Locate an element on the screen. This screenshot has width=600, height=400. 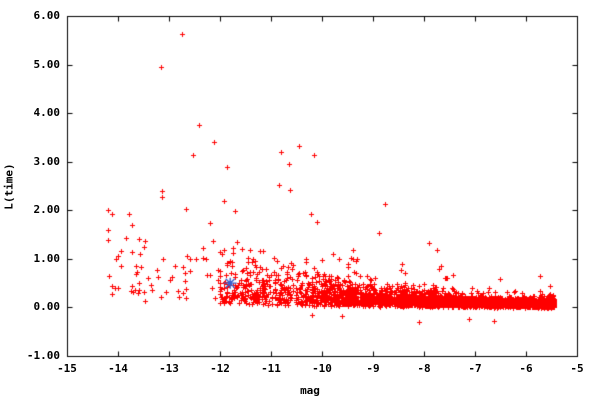
x-tick-label: -5 is located at coordinates (577, 368).